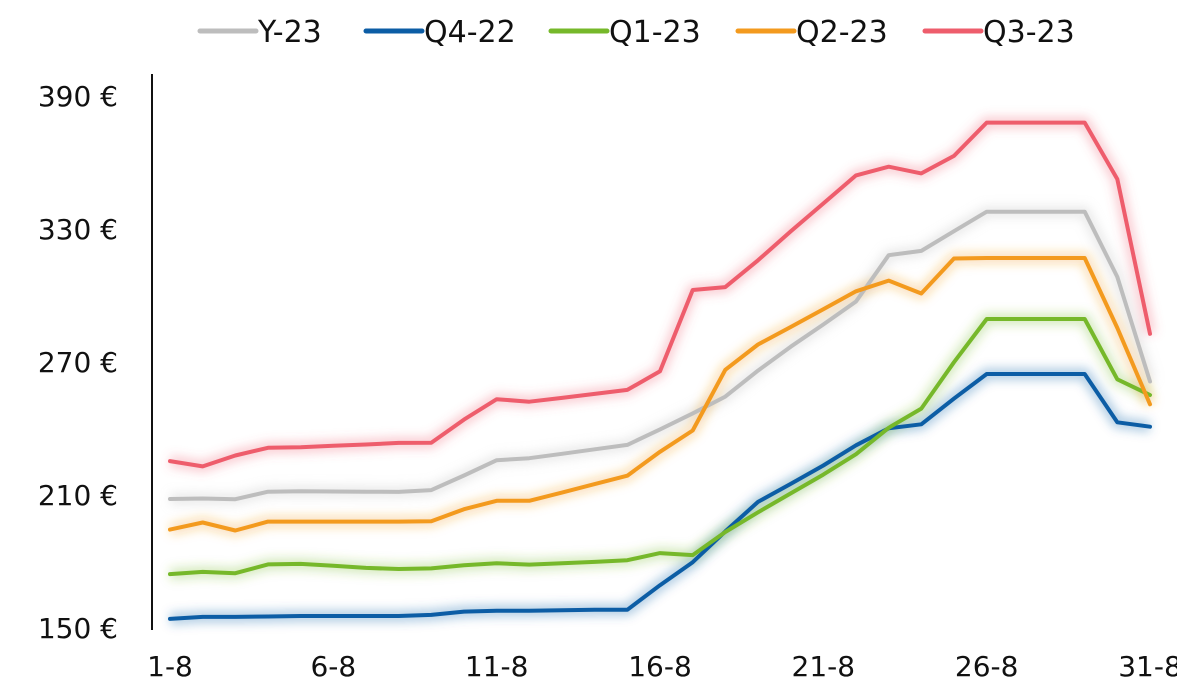 This screenshot has width=1177, height=686. I want to click on legend-item: Q1-23, so click(624, 32).